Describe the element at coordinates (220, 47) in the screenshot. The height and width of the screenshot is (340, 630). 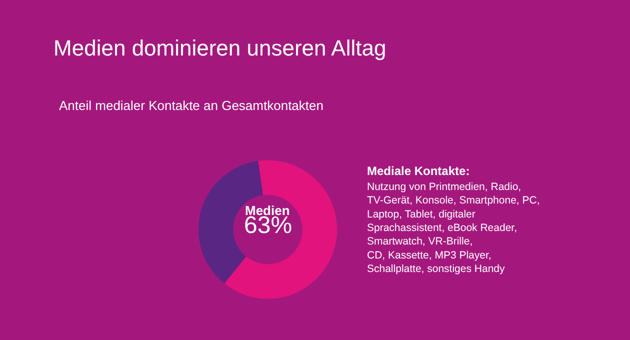
I see `chart-title: Medien dominieren unseren Alltag` at that location.